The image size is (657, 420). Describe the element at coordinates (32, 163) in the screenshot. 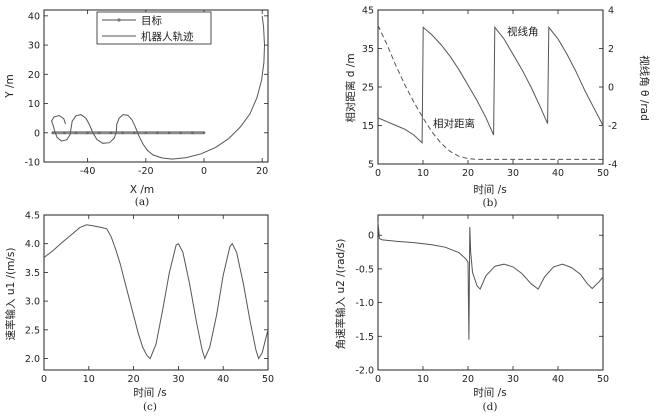

I see `ytick-label-a: -10` at that location.